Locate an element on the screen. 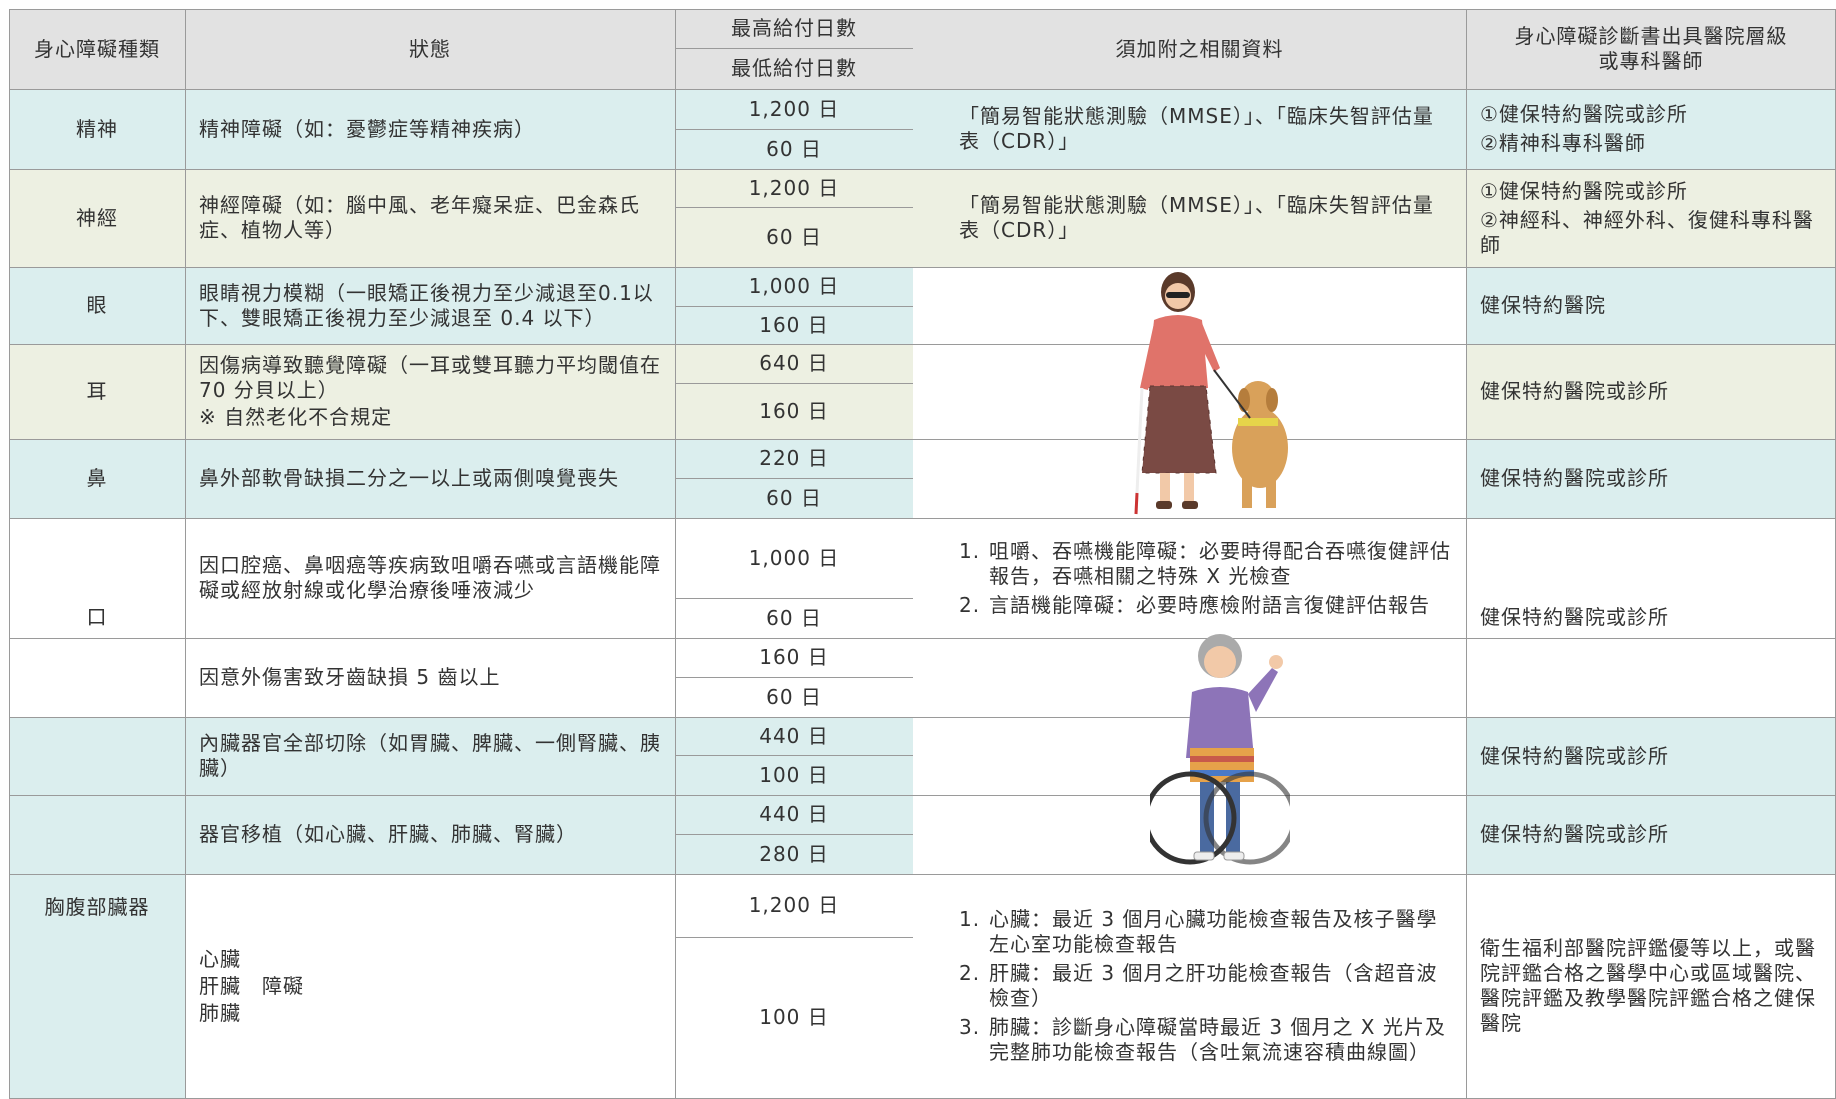  status-cell: 器官移植（如心臟、肝臟、肺臟、腎臟） is located at coordinates (430, 834).